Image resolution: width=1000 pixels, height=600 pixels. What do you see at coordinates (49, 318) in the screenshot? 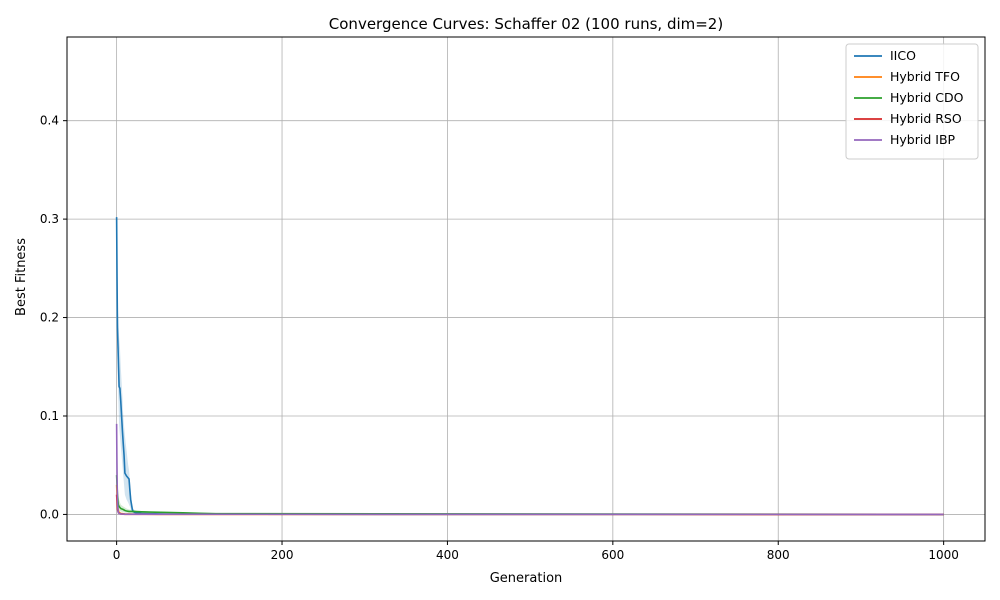
I see `y-tick-label: 0.2` at bounding box center [49, 318].